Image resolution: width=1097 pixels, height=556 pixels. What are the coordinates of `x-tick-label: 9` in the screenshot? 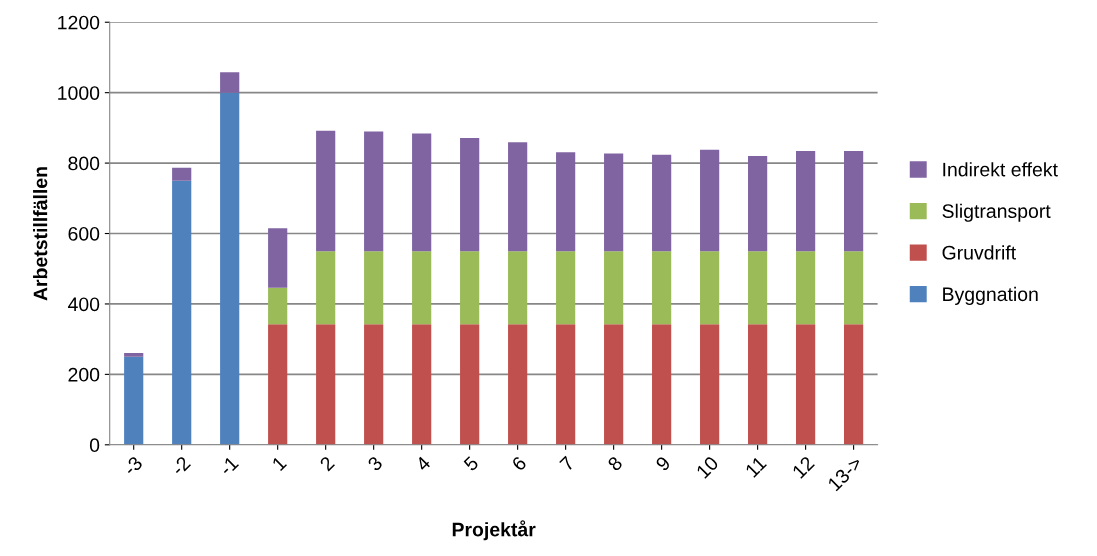 It's located at (663, 463).